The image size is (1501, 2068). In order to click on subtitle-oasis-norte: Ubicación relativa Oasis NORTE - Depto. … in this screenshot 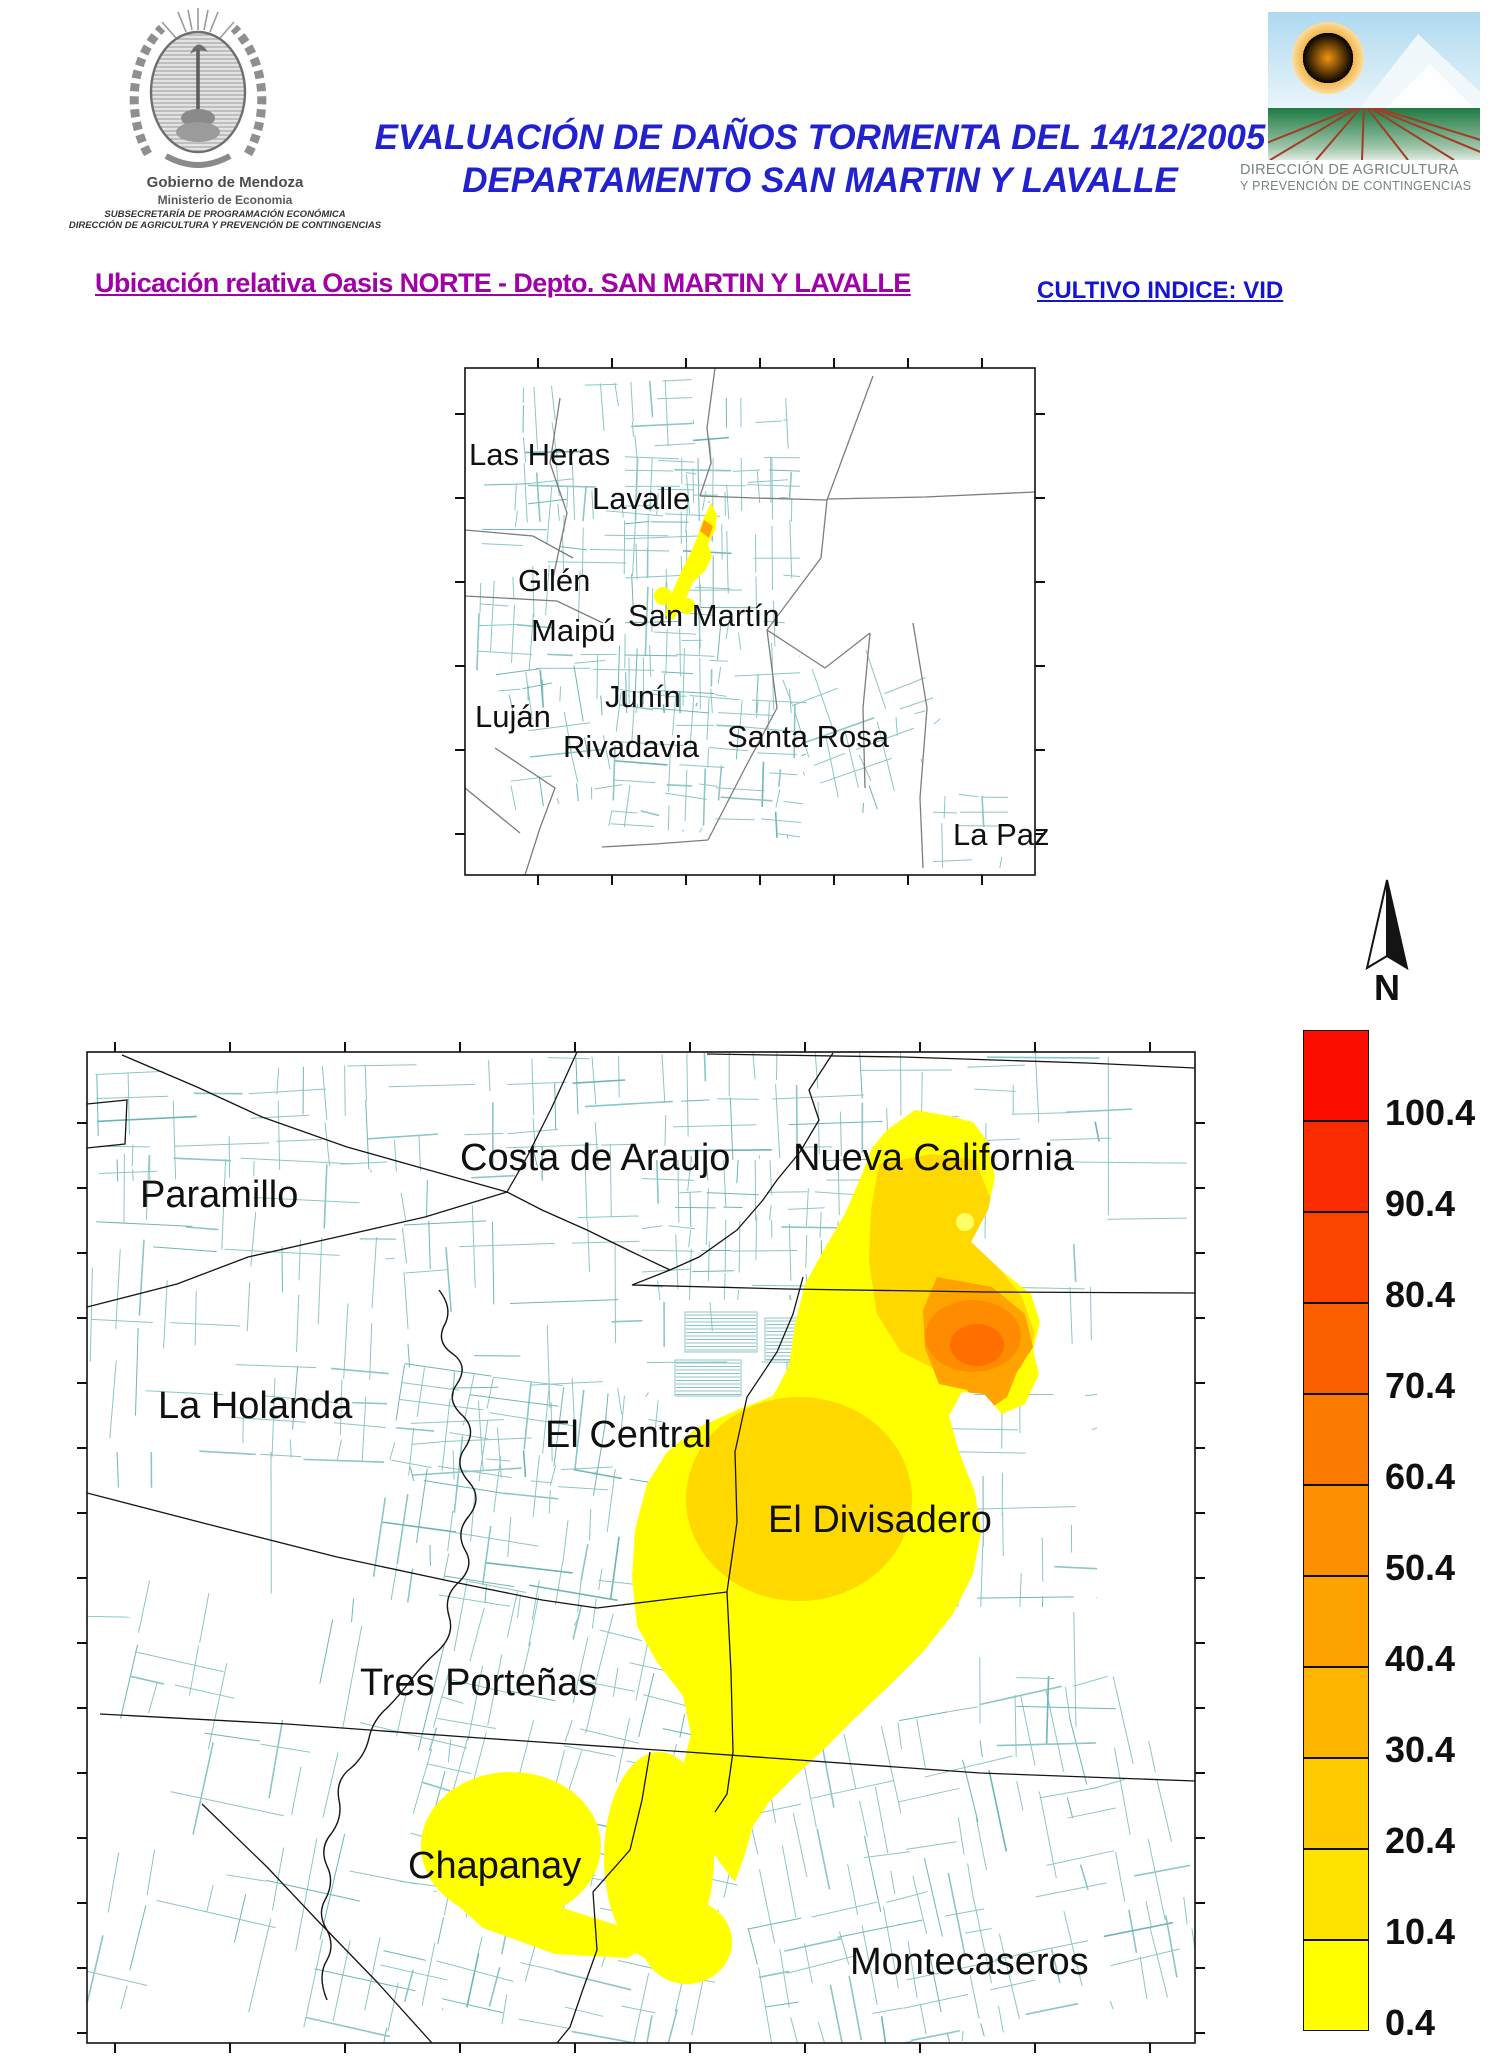, I will do `click(503, 283)`.